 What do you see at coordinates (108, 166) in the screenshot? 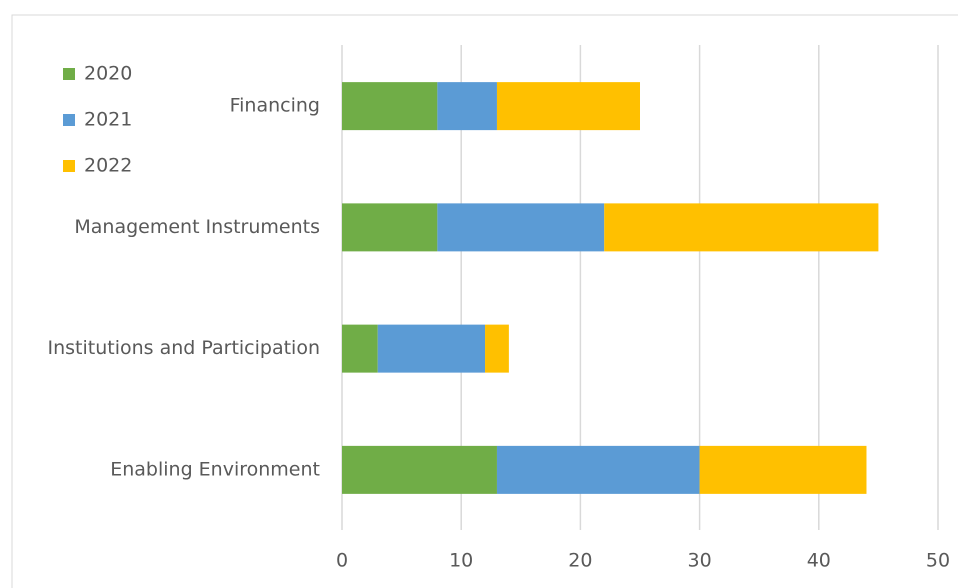
I see `legend-label: 2022` at bounding box center [108, 166].